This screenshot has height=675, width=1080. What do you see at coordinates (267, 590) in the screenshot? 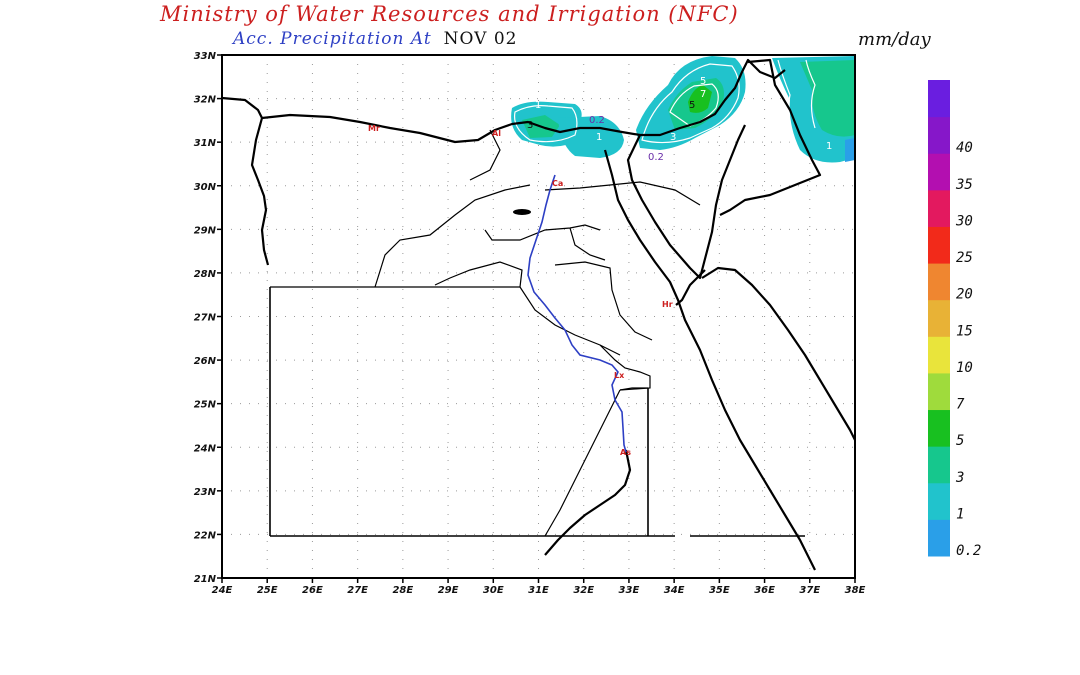
I see `lon-tick-label: 25E` at bounding box center [267, 590].